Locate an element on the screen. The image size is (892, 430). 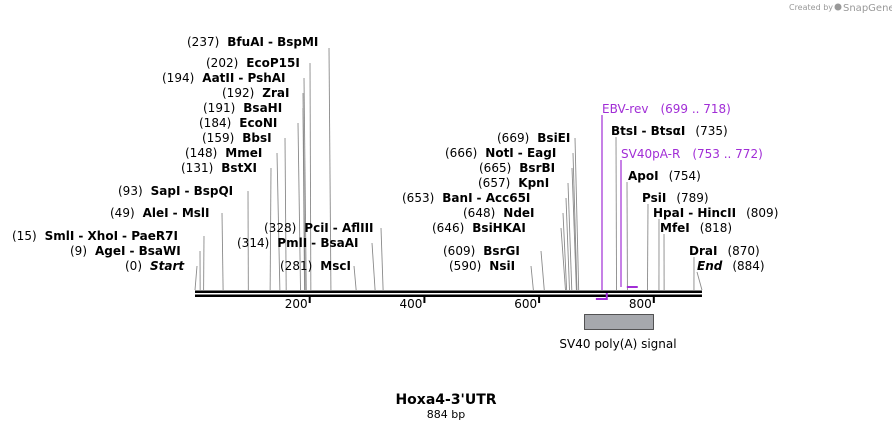
site-label: (590) NsiI is located at coordinates (482, 266).